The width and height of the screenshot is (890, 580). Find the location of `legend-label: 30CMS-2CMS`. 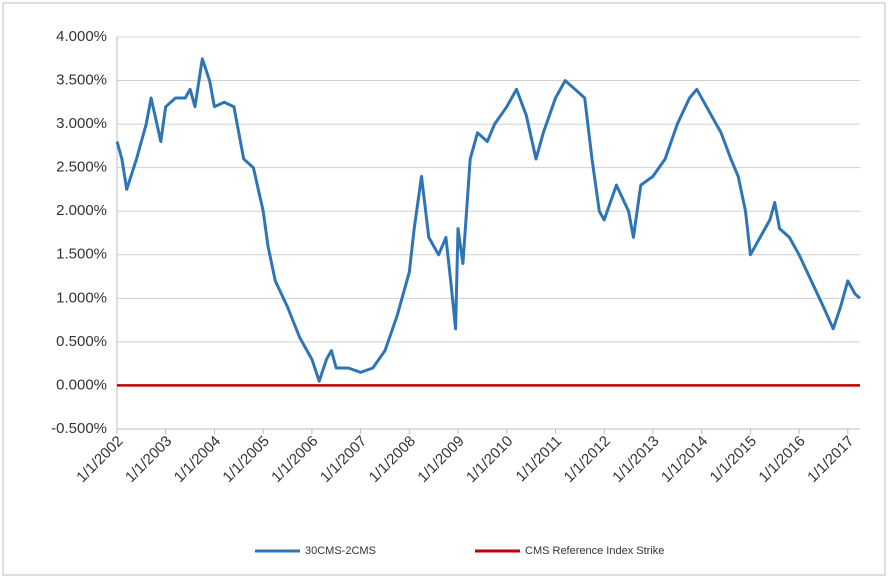

legend-label: 30CMS-2CMS is located at coordinates (340, 551).